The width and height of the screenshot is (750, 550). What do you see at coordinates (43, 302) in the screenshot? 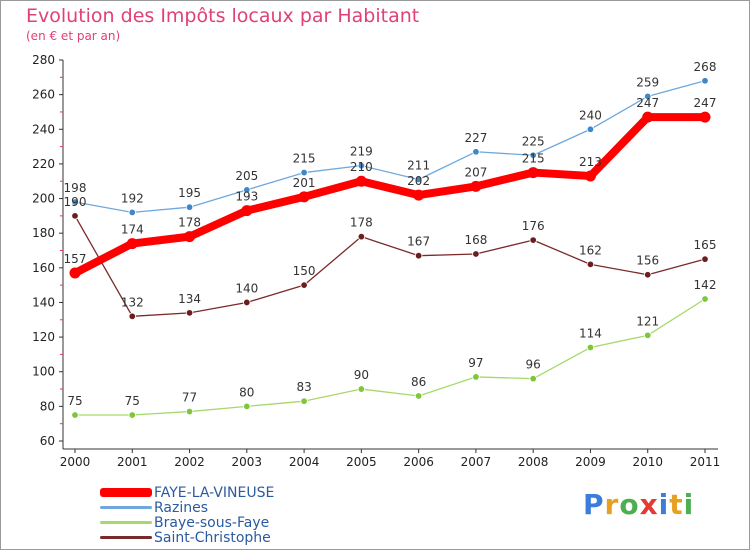
I see `y-tick-label: 140` at bounding box center [43, 302].